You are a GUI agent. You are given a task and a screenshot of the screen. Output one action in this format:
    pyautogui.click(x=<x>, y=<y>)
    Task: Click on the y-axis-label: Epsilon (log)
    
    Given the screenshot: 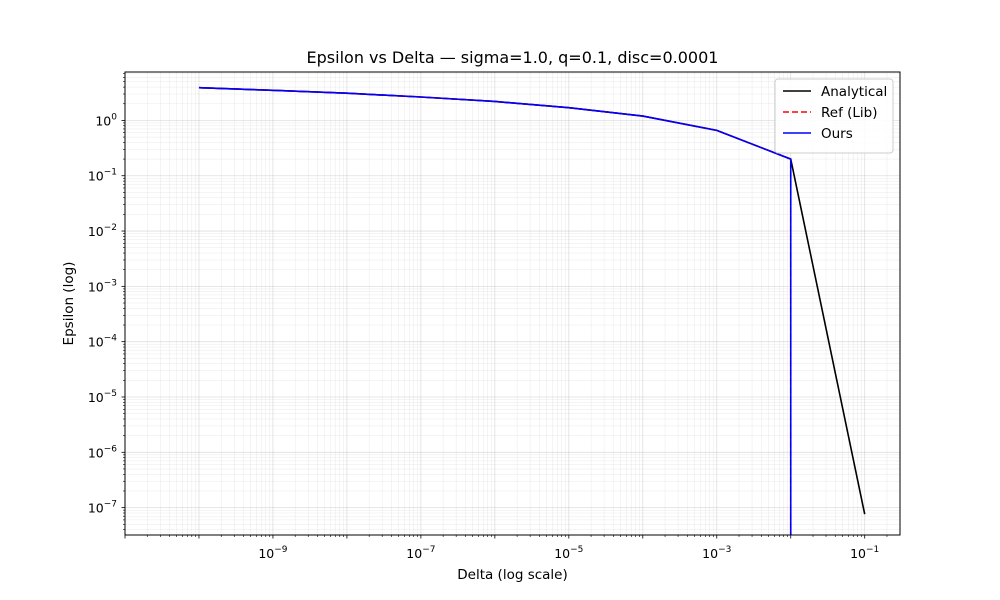 What is the action you would take?
    pyautogui.click(x=69, y=304)
    